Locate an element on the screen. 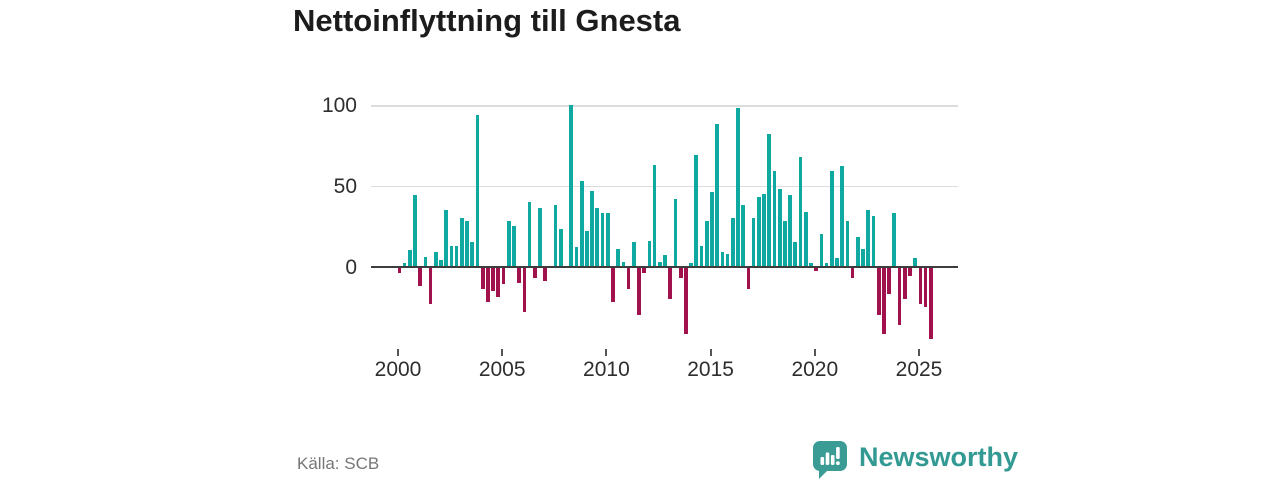  source-credit: Källa: SCB is located at coordinates (338, 463).